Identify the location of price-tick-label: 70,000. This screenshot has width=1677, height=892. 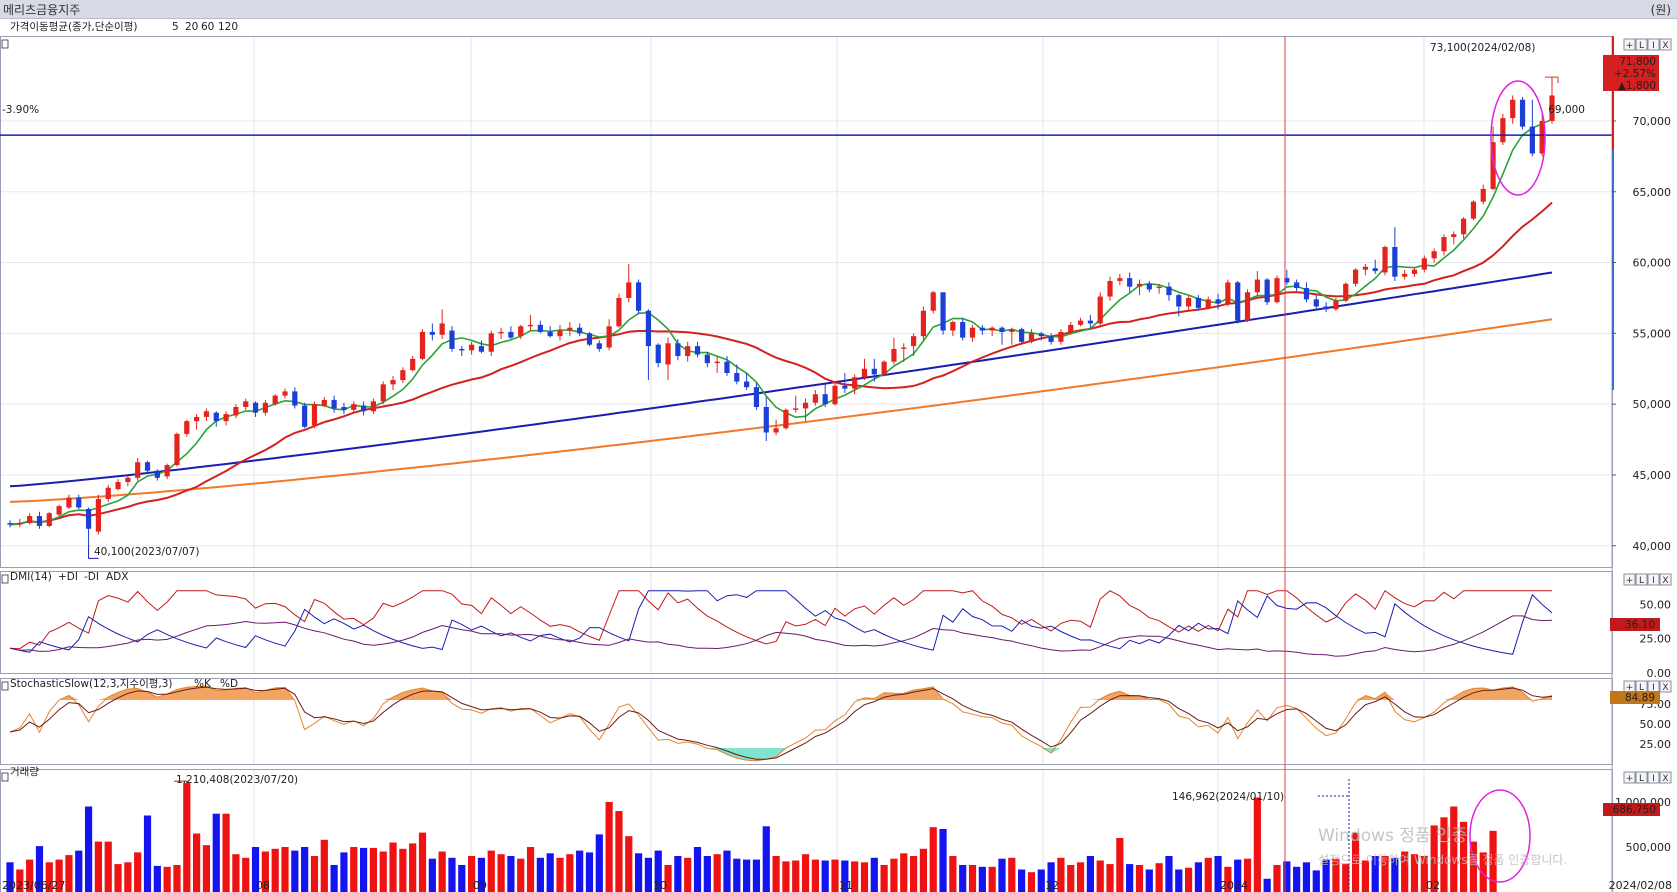
(1652, 121).